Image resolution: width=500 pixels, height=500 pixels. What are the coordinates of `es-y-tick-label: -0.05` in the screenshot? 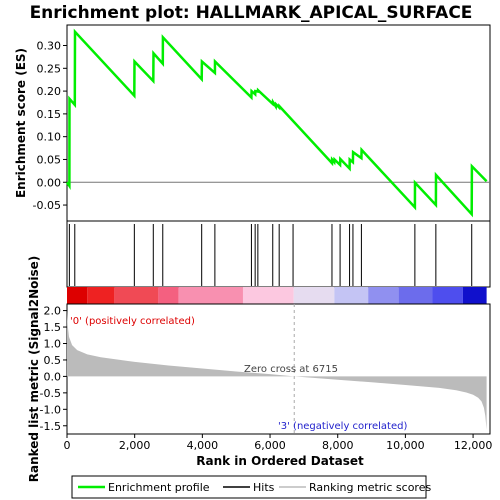 It's located at (47, 205).